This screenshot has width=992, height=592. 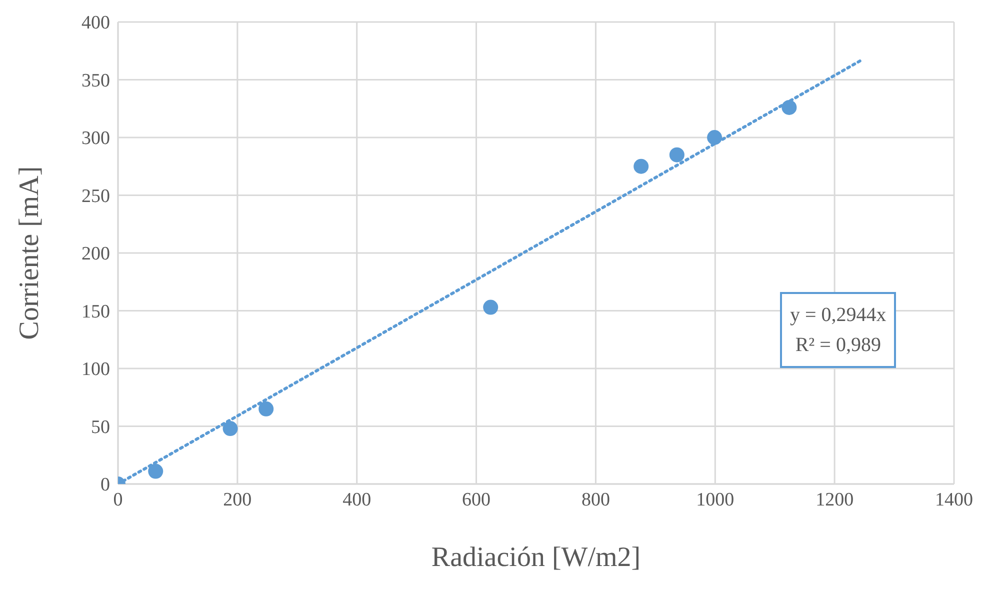 I want to click on x-axis-title: Radiación [W/m2], so click(x=536, y=557).